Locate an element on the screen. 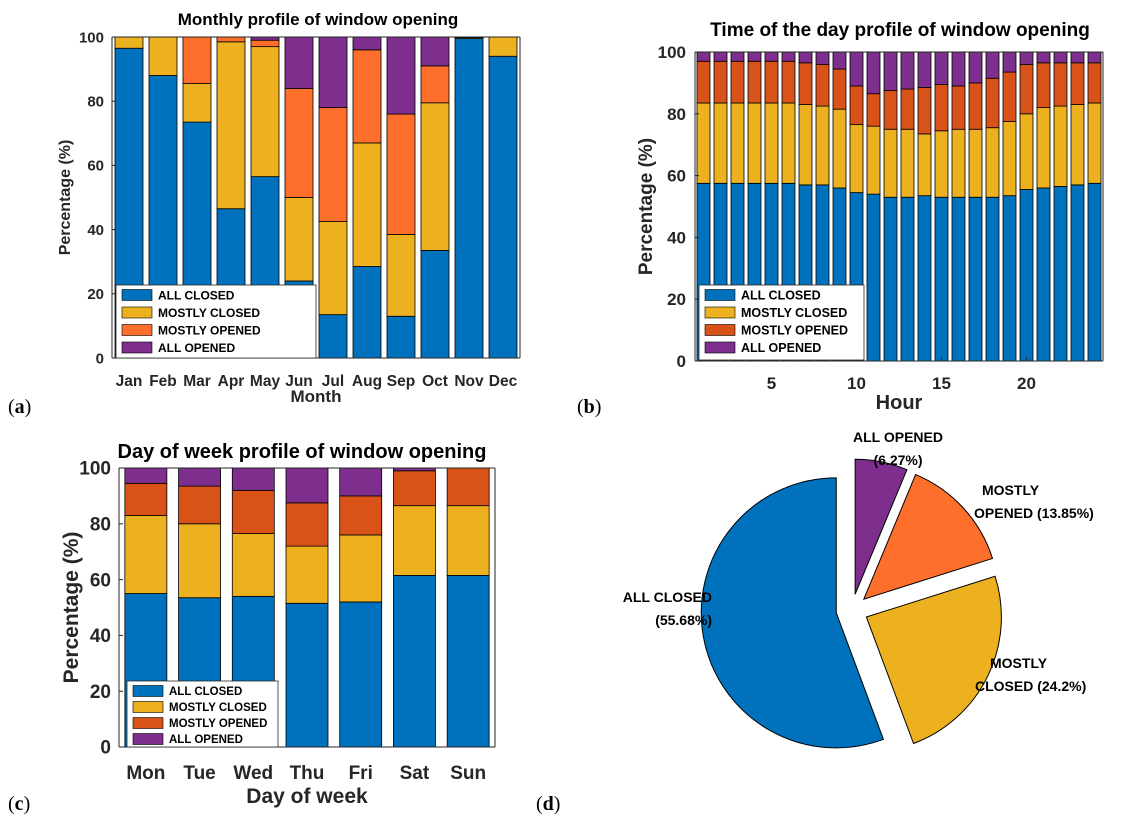 The width and height of the screenshot is (1131, 819). x-tick-label: 15 is located at coordinates (941, 383).